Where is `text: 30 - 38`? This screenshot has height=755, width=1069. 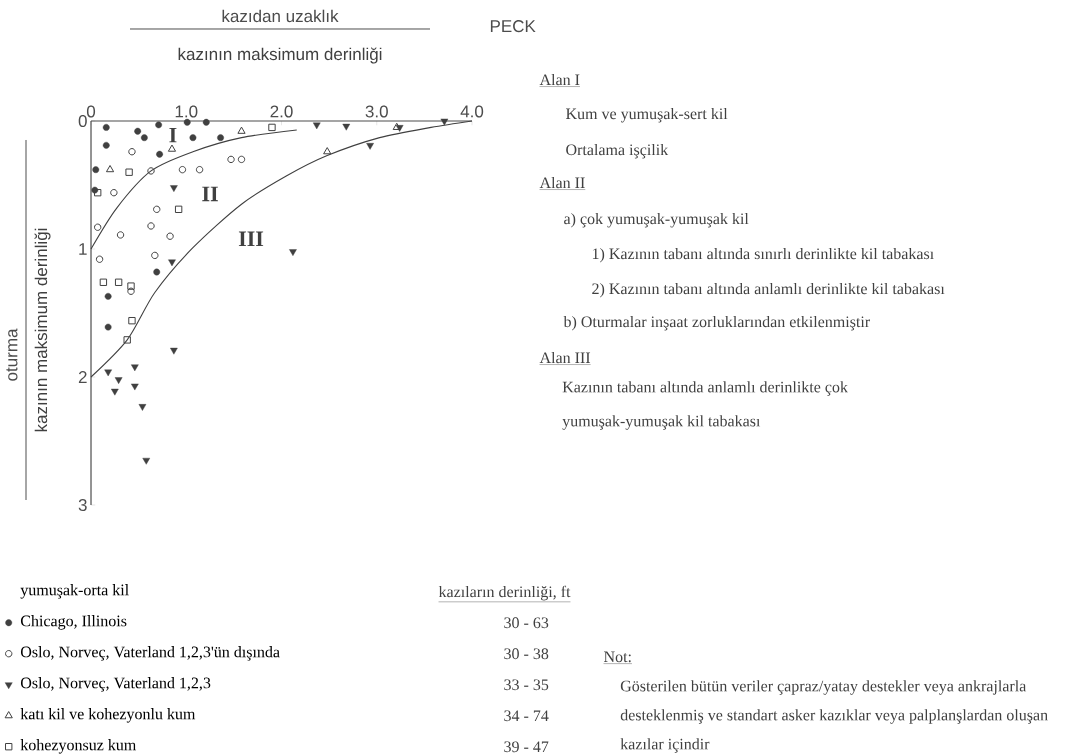
text: 30 - 38 is located at coordinates (526, 653).